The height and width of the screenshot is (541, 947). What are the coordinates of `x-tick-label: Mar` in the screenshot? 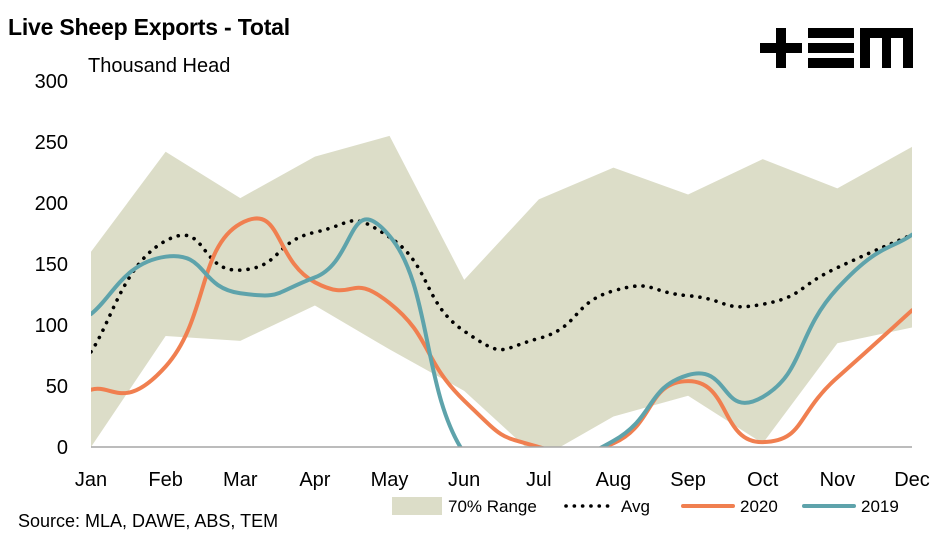 It's located at (240, 480).